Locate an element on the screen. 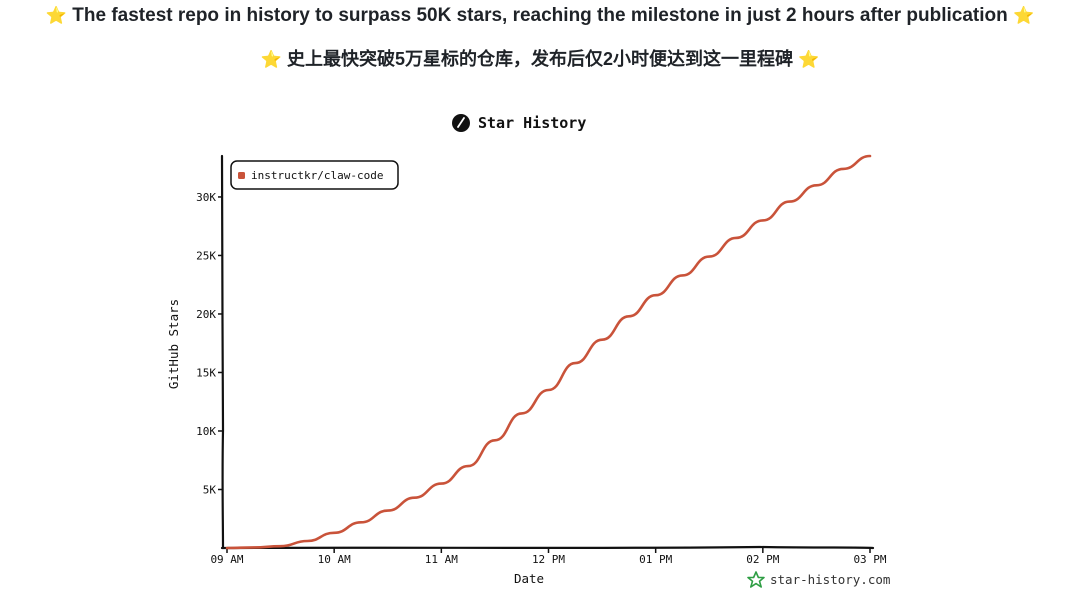 This screenshot has width=1080, height=607. y-axis is located at coordinates (222, 352).